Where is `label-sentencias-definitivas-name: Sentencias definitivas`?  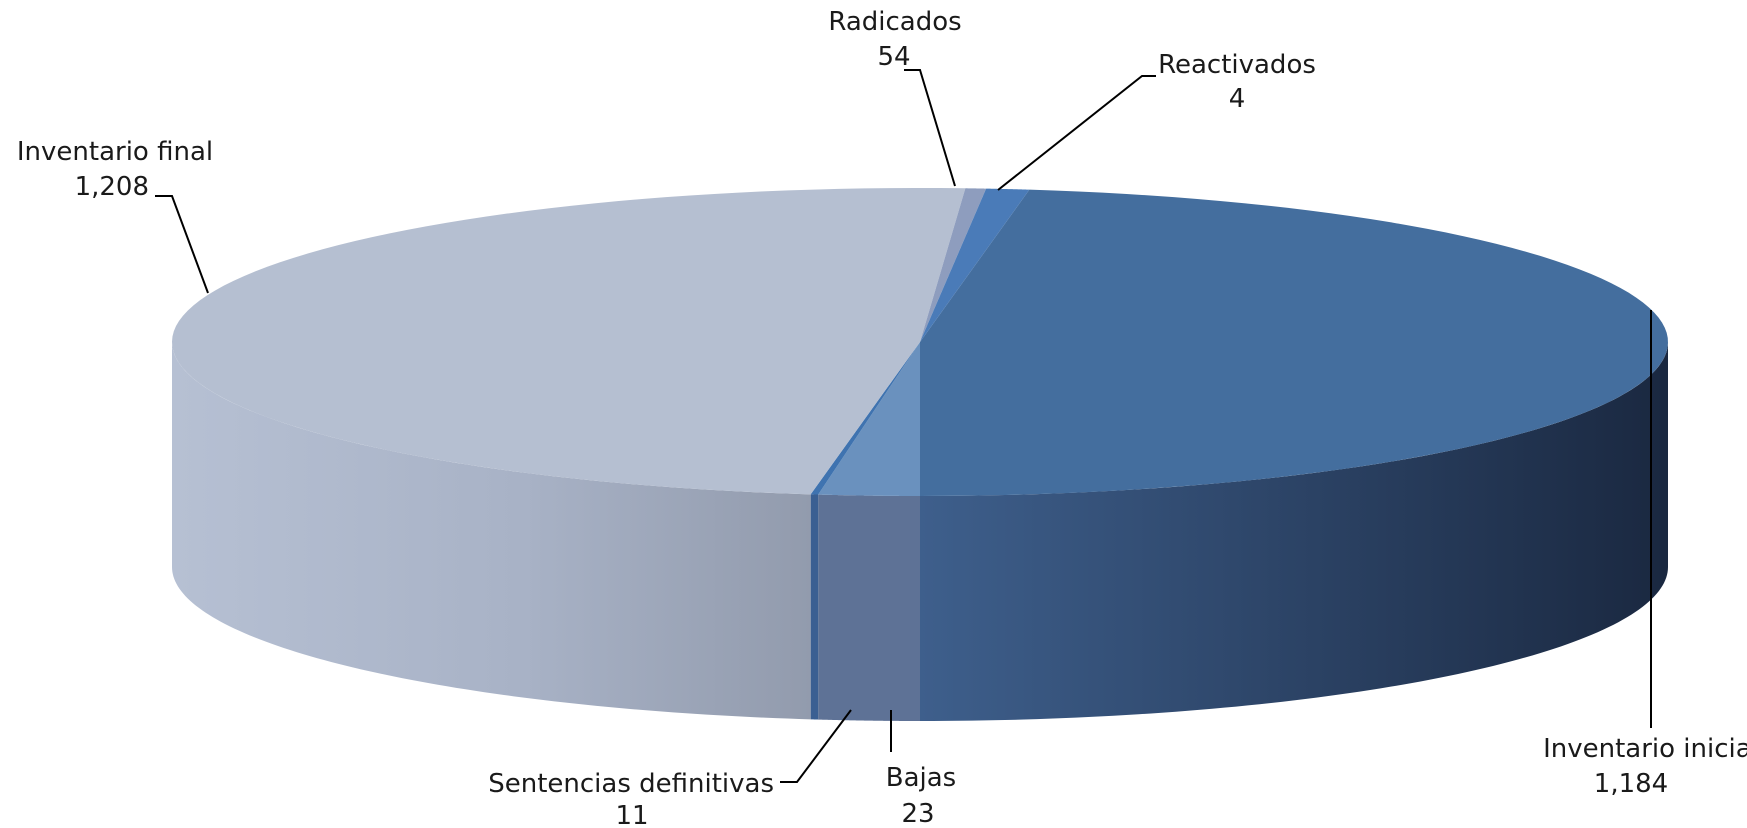
label-sentencias-definitivas-name: Sentencias definitivas is located at coordinates (631, 784).